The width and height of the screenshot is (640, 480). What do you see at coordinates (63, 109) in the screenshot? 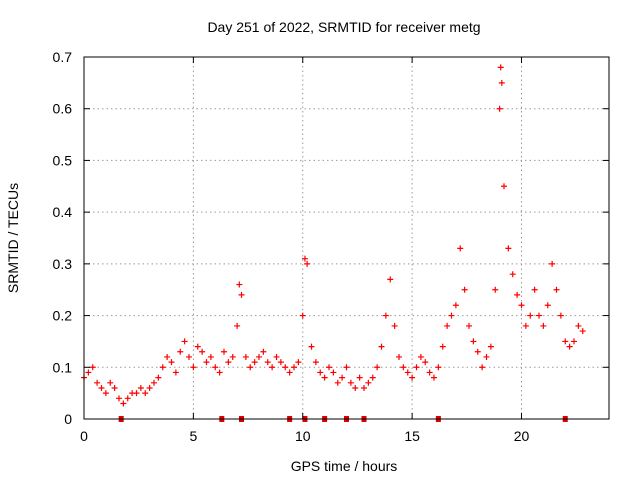
I see `y-tick-label: 0.6` at bounding box center [63, 109].